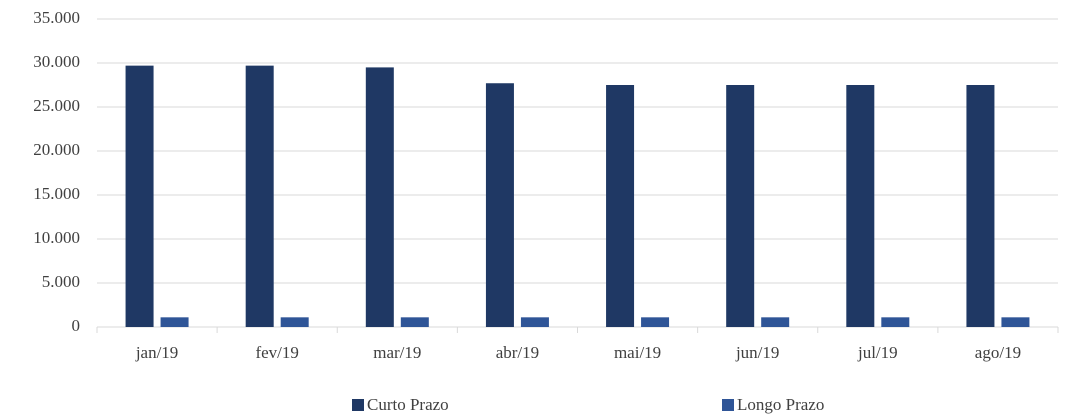 The image size is (1075, 418). What do you see at coordinates (998, 352) in the screenshot?
I see `x-tick-label: ago/19` at bounding box center [998, 352].